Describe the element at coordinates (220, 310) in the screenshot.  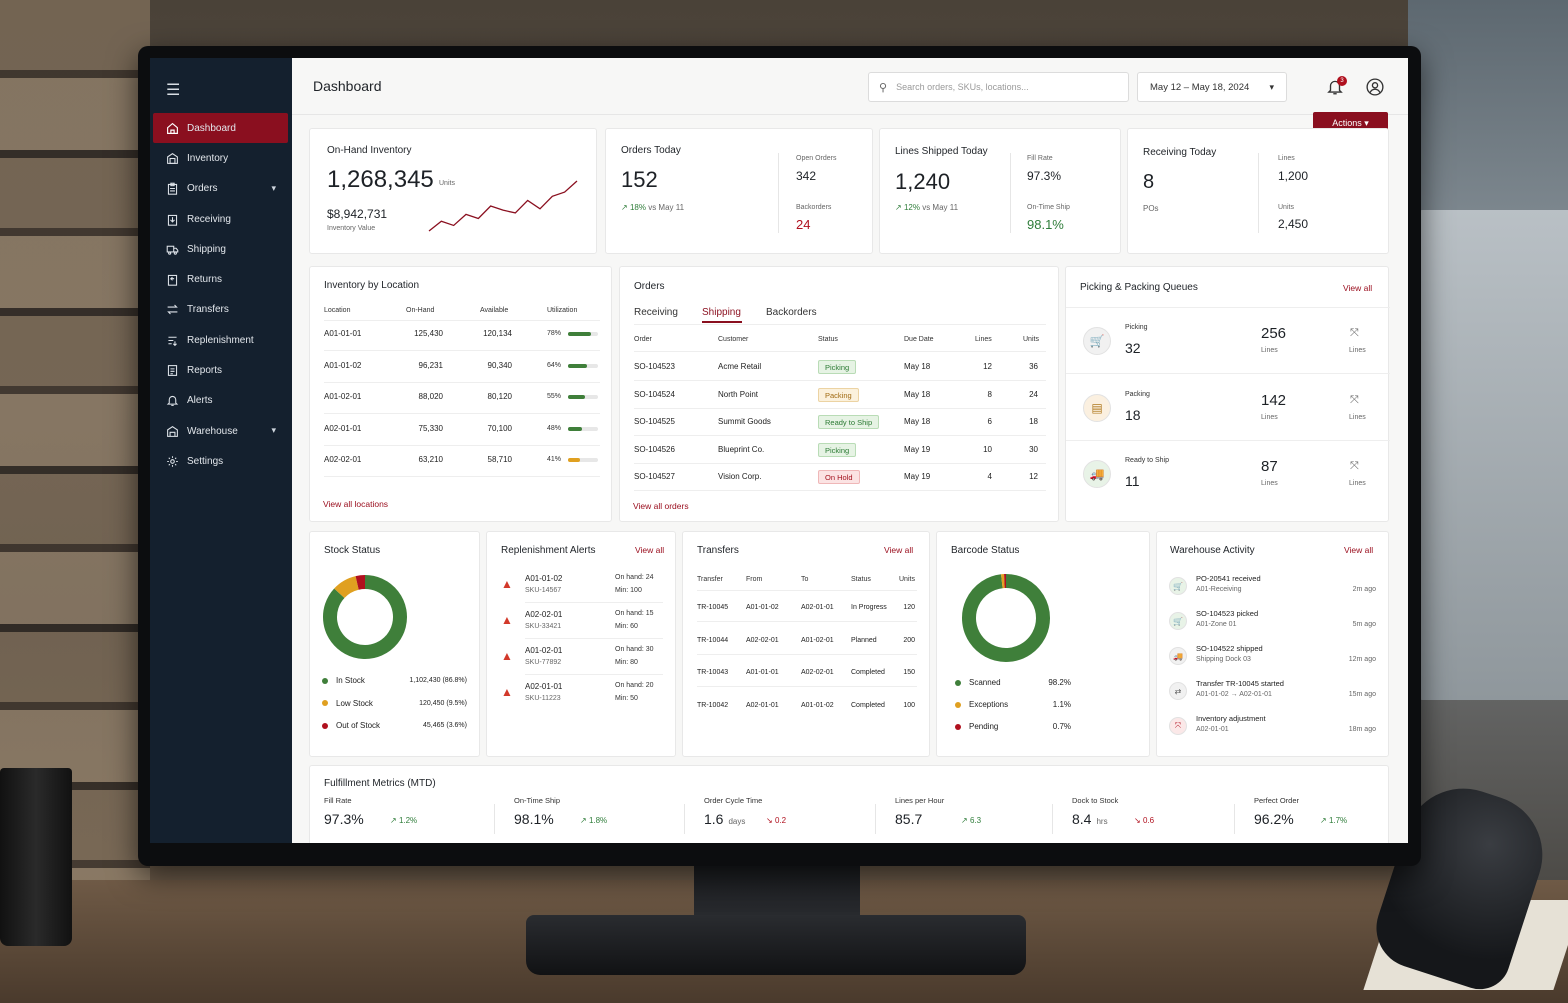
I see `sidebar-item-transfers: Transfers` at that location.